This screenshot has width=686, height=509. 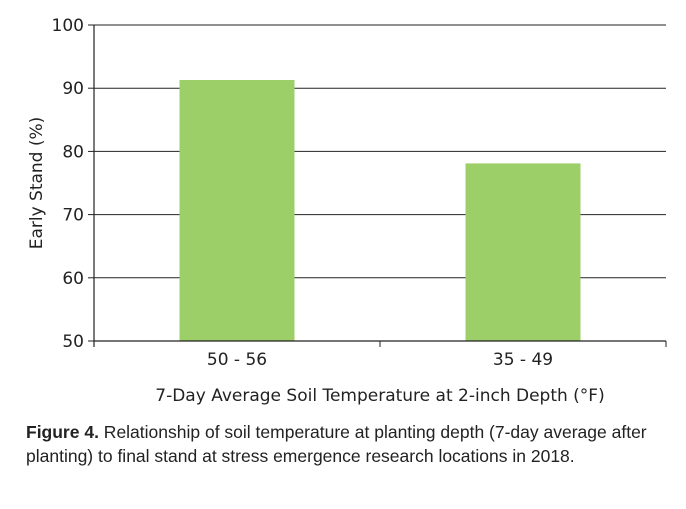 I want to click on y-tick-label: 60, so click(x=73, y=279).